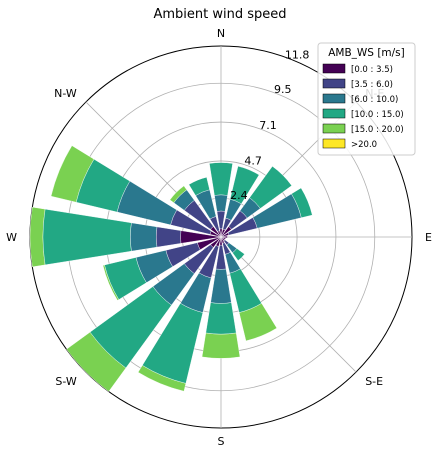  What do you see at coordinates (66, 381) in the screenshot?
I see `direction-label-sw: S-W` at bounding box center [66, 381].